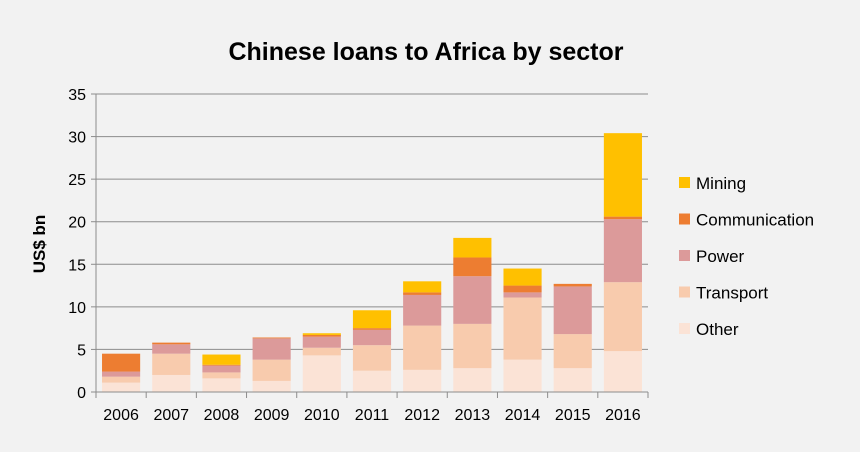  I want to click on legend-label: Transport, so click(732, 293).